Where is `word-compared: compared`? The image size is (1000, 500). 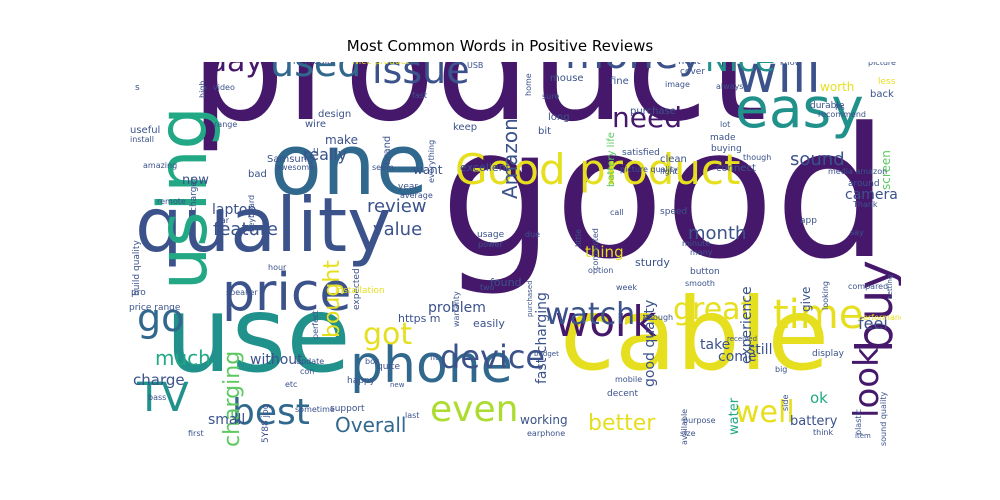
word-compared: compared is located at coordinates (868, 286).